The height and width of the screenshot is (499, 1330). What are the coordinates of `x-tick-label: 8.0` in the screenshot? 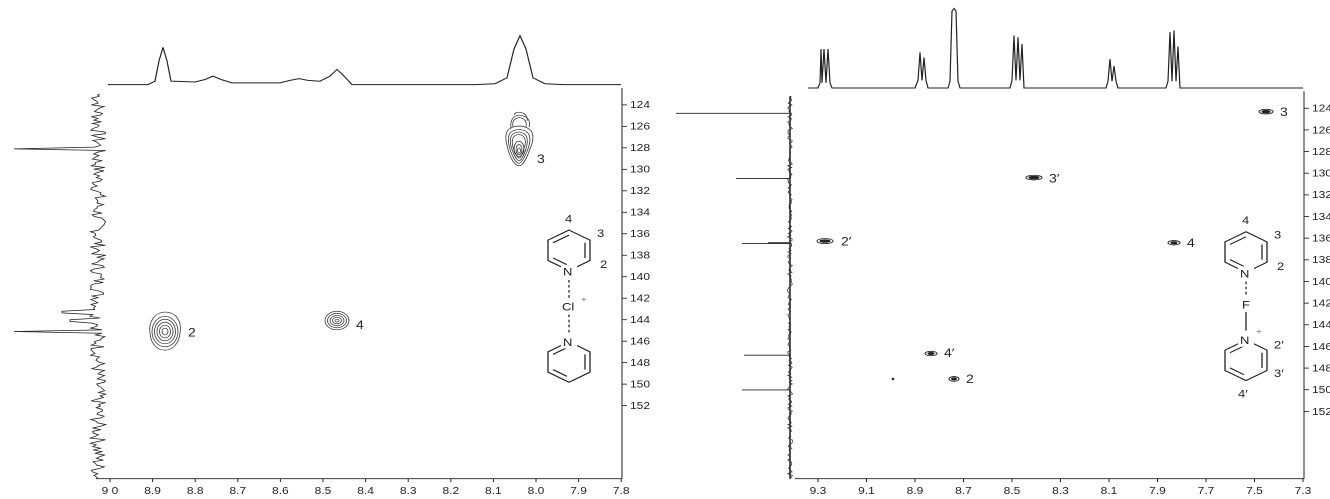 It's located at (536, 491).